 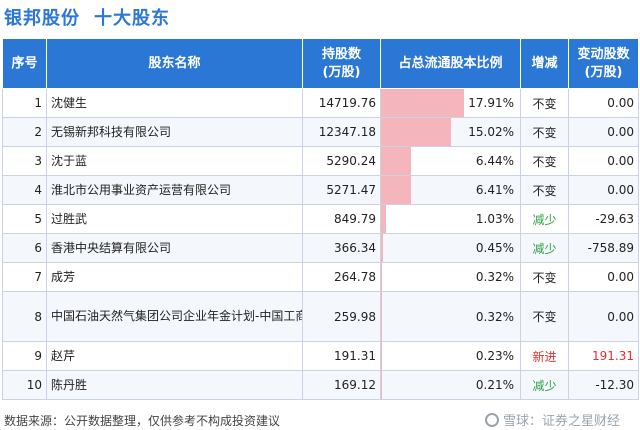 I want to click on header-change: 增减, so click(x=544, y=63).